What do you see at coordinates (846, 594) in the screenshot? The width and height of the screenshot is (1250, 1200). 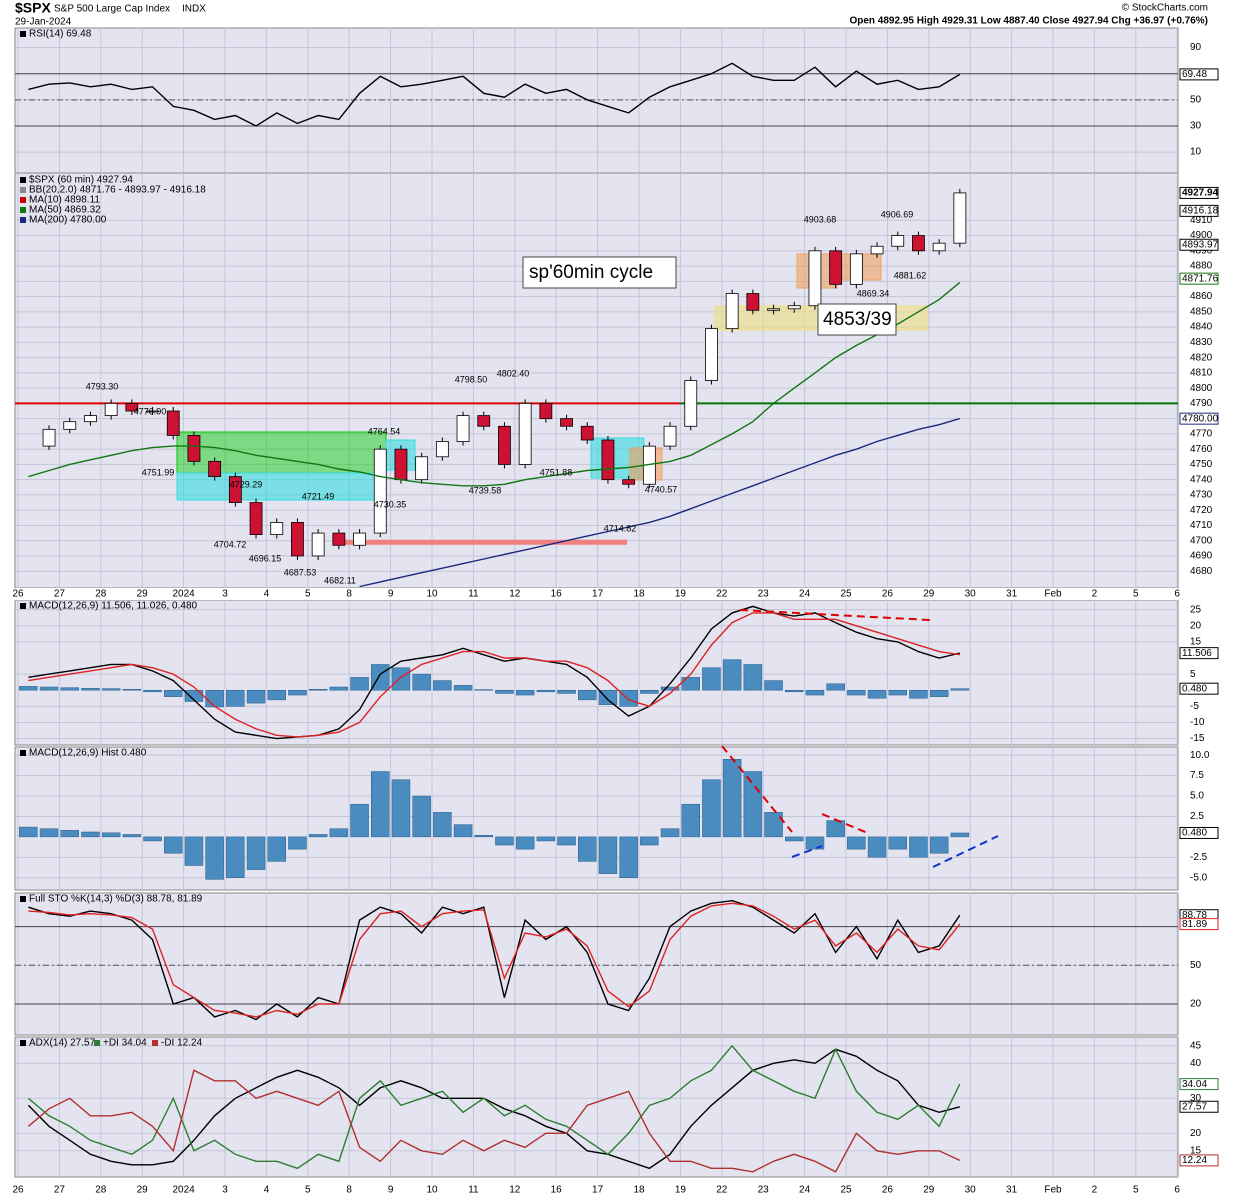 I see `x-tick-label: 25` at bounding box center [846, 594].